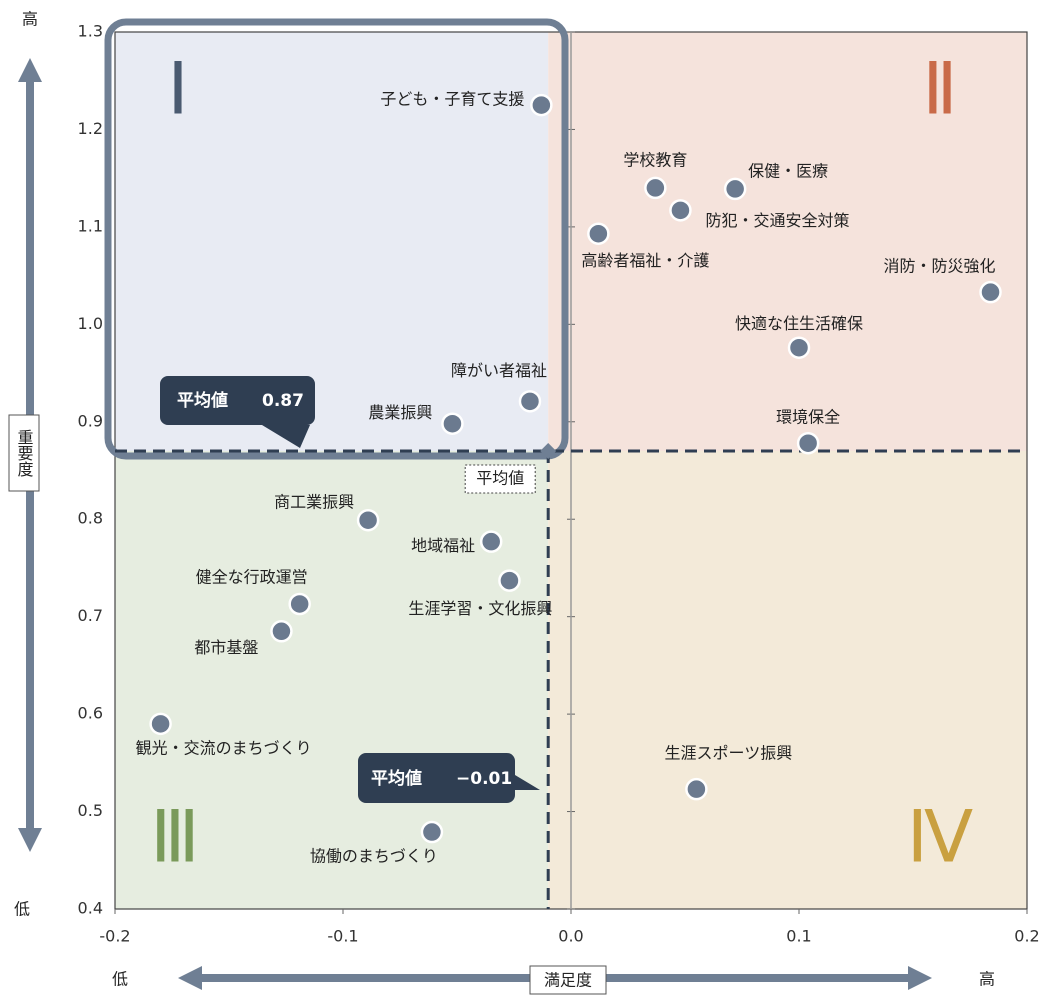  I want to click on callout-value: −0.01, so click(484, 779).